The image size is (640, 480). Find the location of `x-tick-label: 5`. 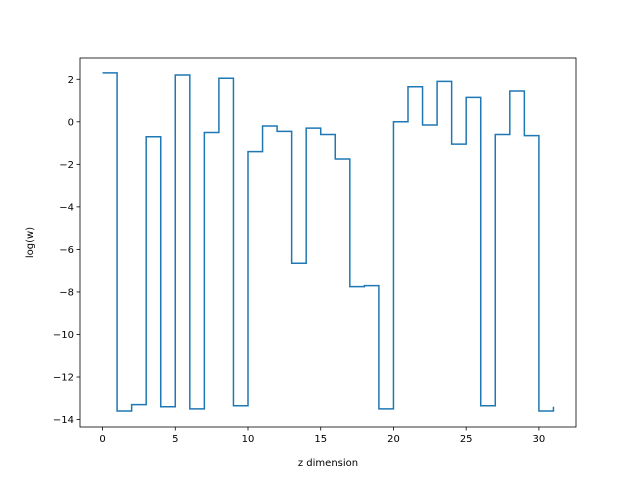

x-tick-label: 5 is located at coordinates (175, 439).